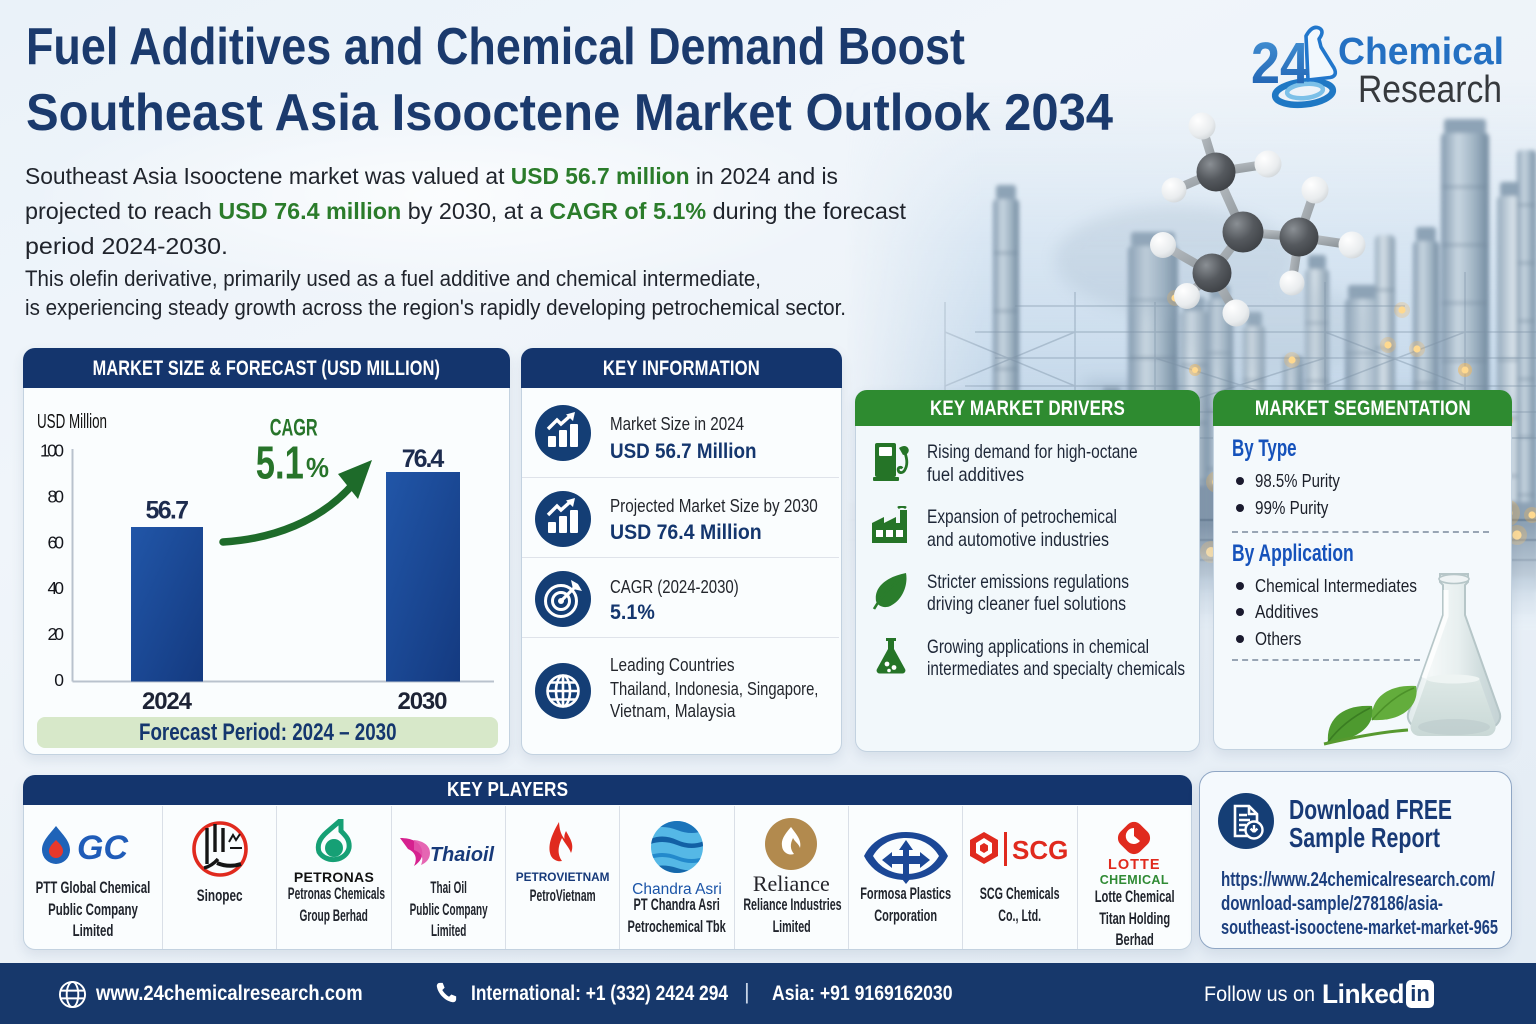 The height and width of the screenshot is (1024, 1536). I want to click on svg-text: Research, so click(1430, 90).